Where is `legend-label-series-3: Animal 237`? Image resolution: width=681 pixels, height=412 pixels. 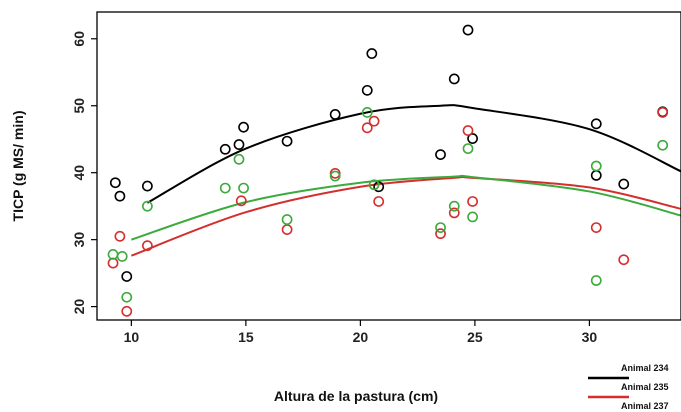
legend-label-series-3: Animal 237 is located at coordinates (645, 406).